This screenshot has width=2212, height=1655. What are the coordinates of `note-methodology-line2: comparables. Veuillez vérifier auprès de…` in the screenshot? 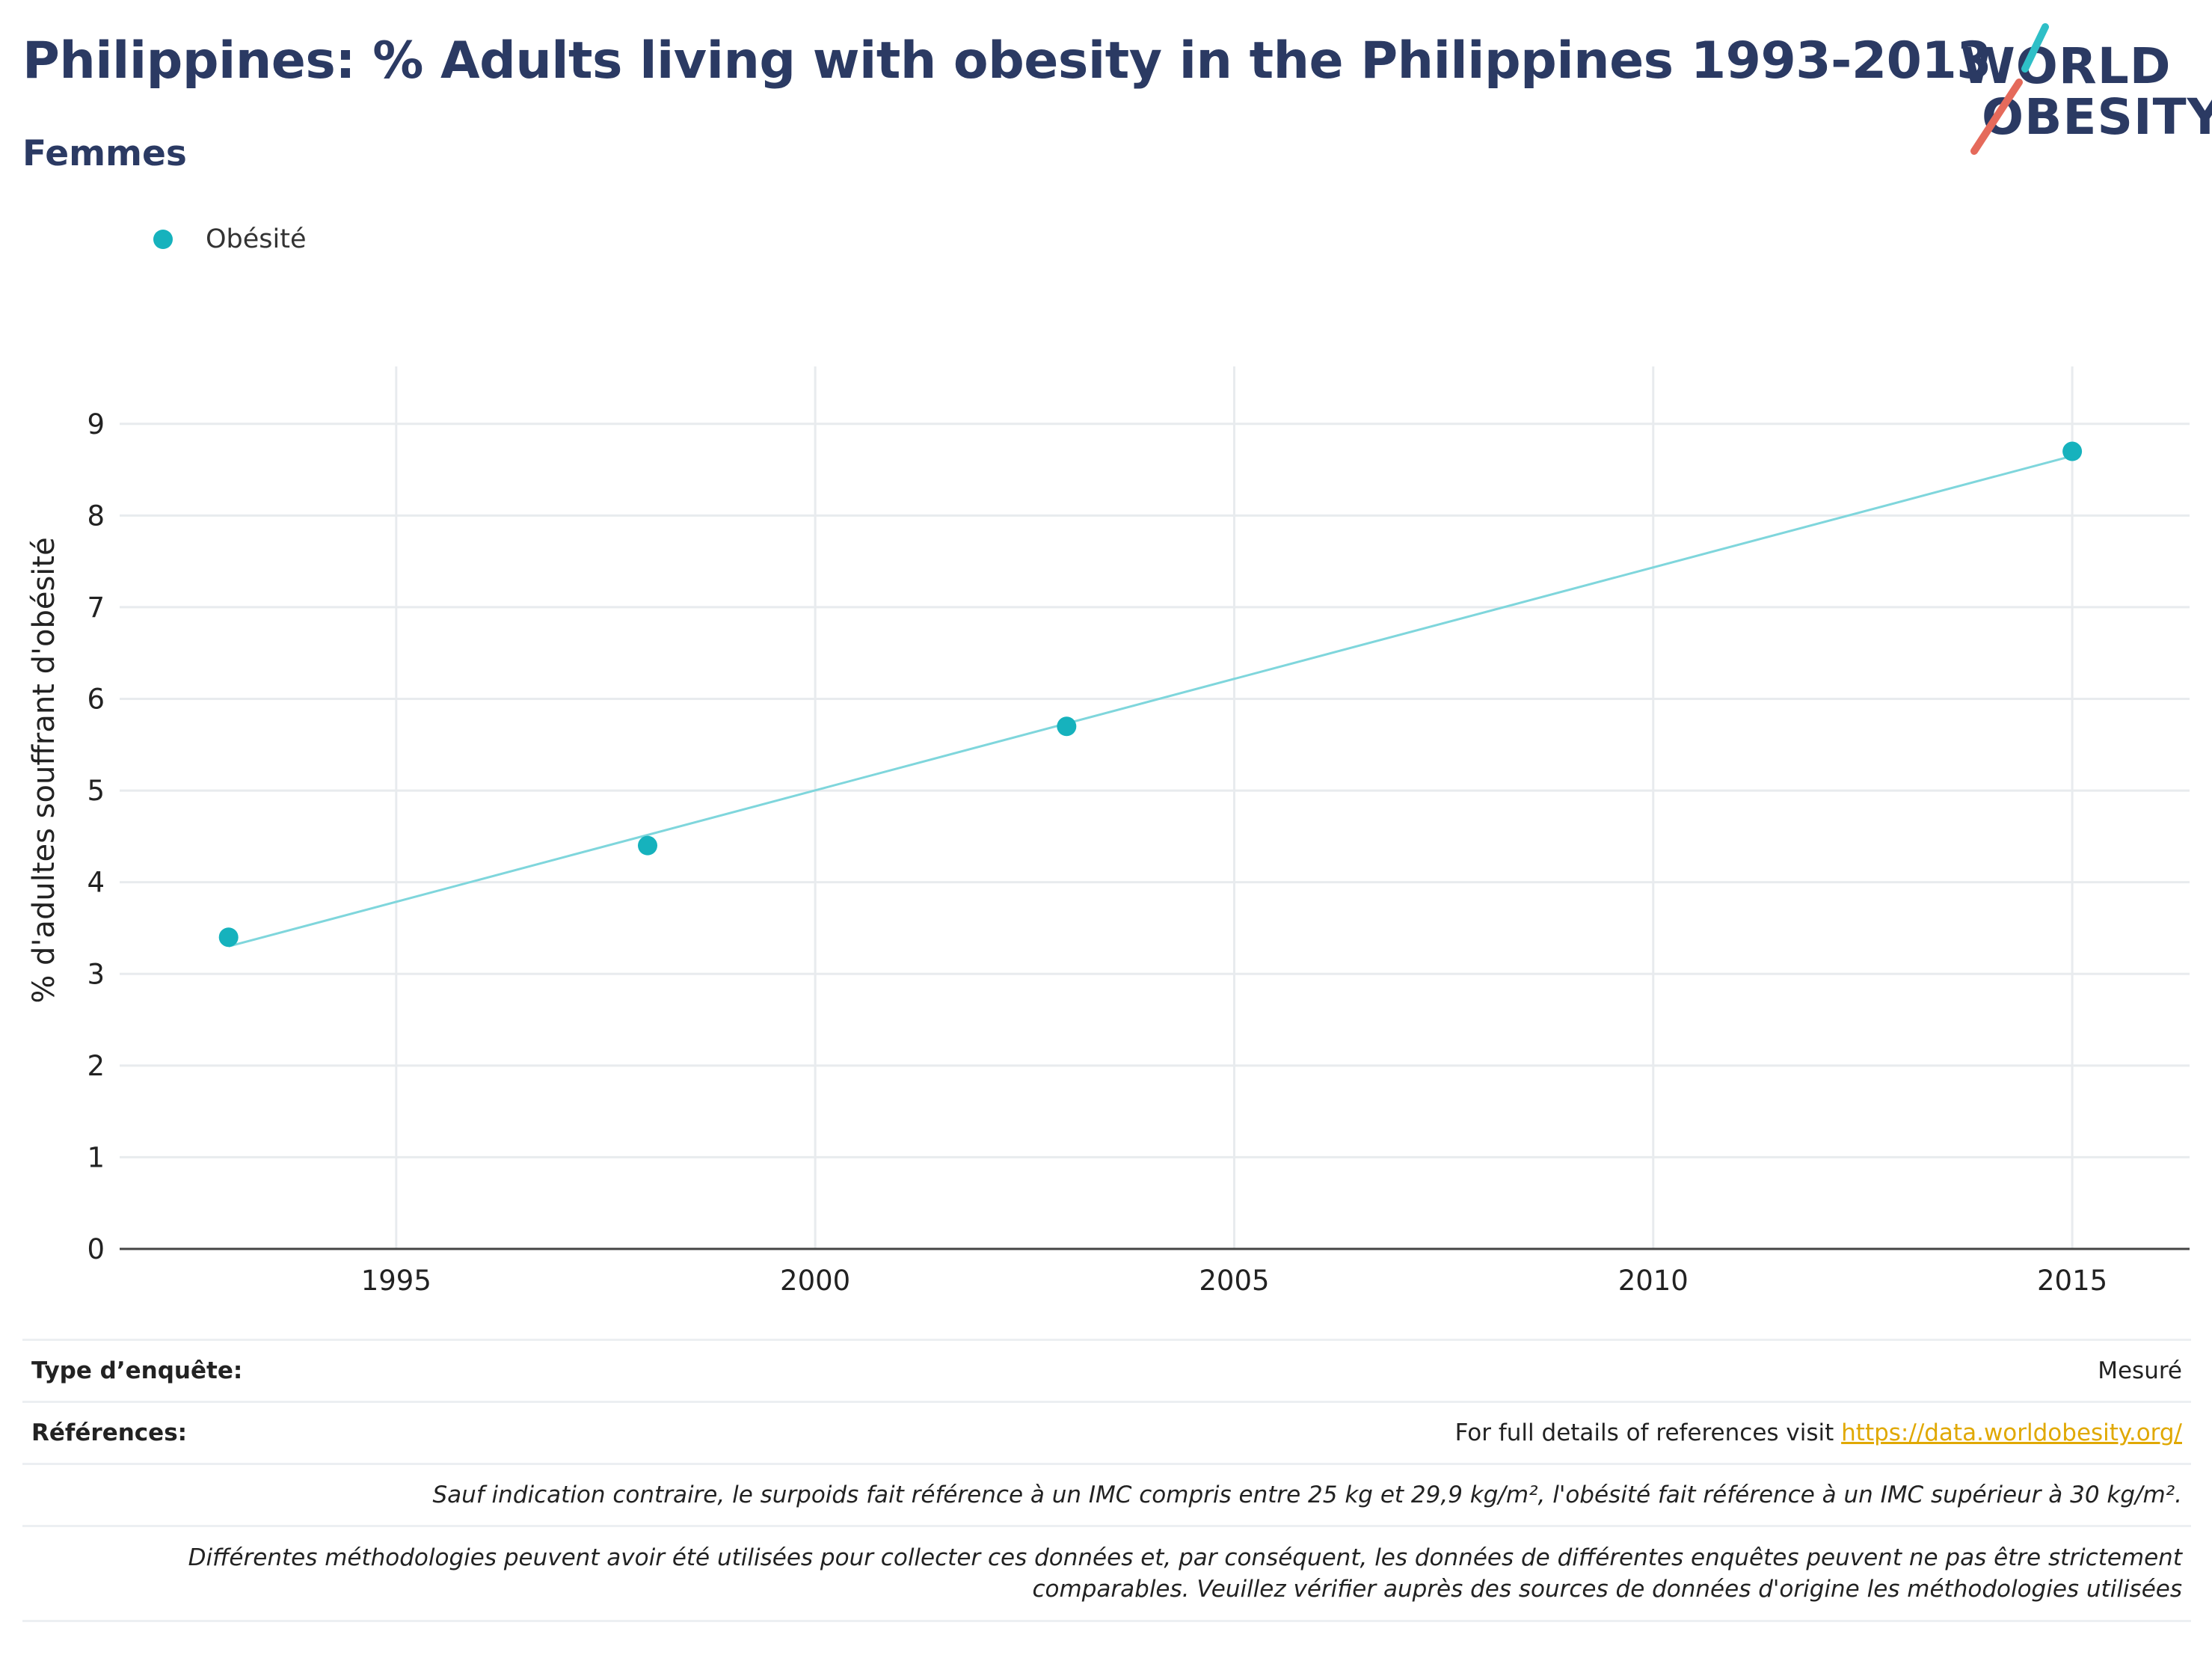 It's located at (1607, 1589).